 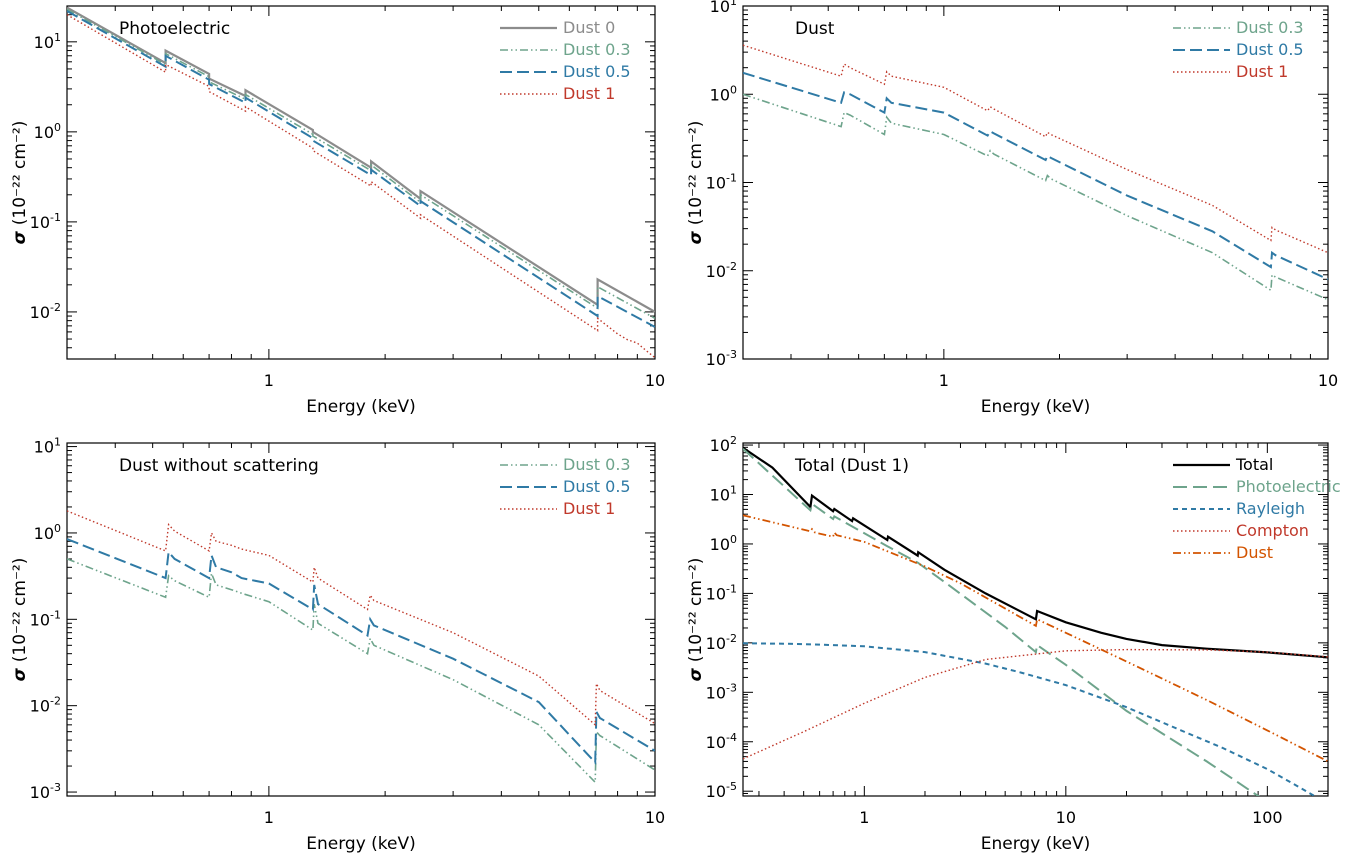 I want to click on legend: Dust 0 Dust 0.3 Dust 0.5 Dust 1, so click(x=565, y=60).